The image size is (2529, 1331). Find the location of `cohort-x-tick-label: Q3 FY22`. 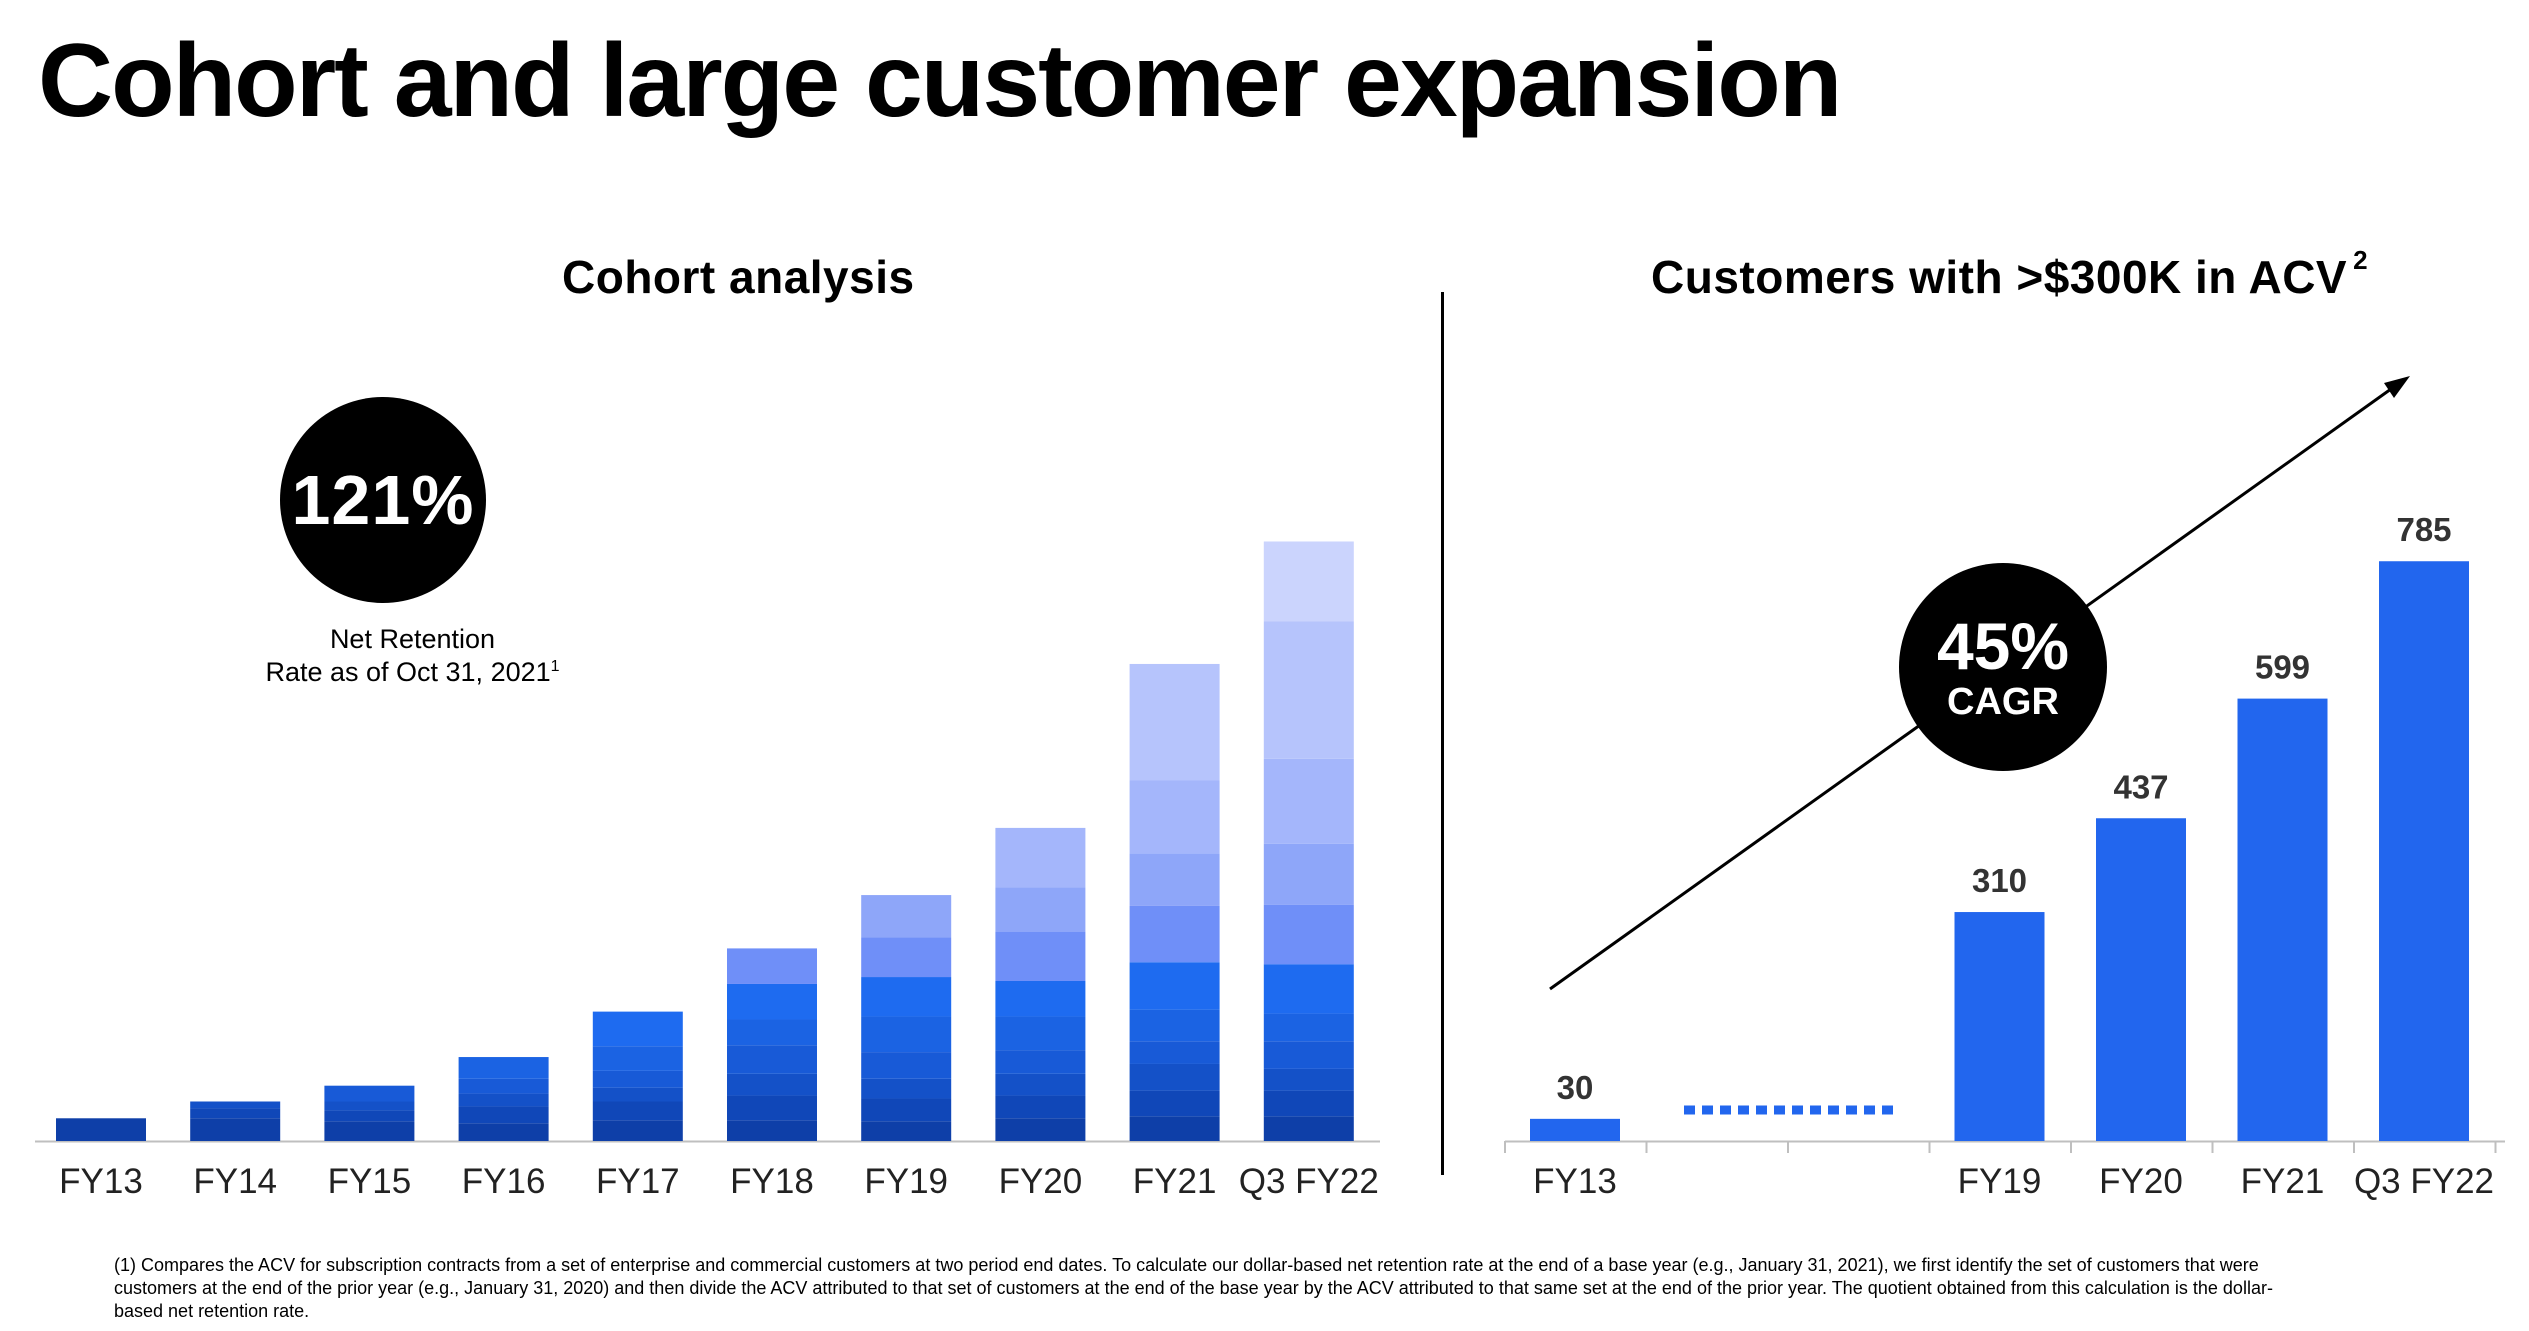

cohort-x-tick-label: Q3 FY22 is located at coordinates (1309, 1181).